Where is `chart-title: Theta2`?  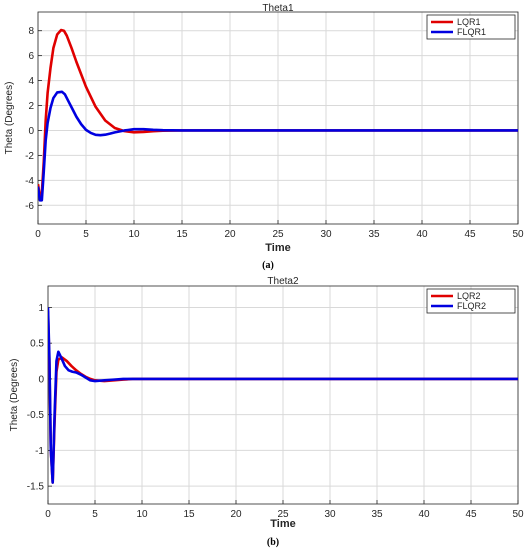 chart-title: Theta2 is located at coordinates (283, 281).